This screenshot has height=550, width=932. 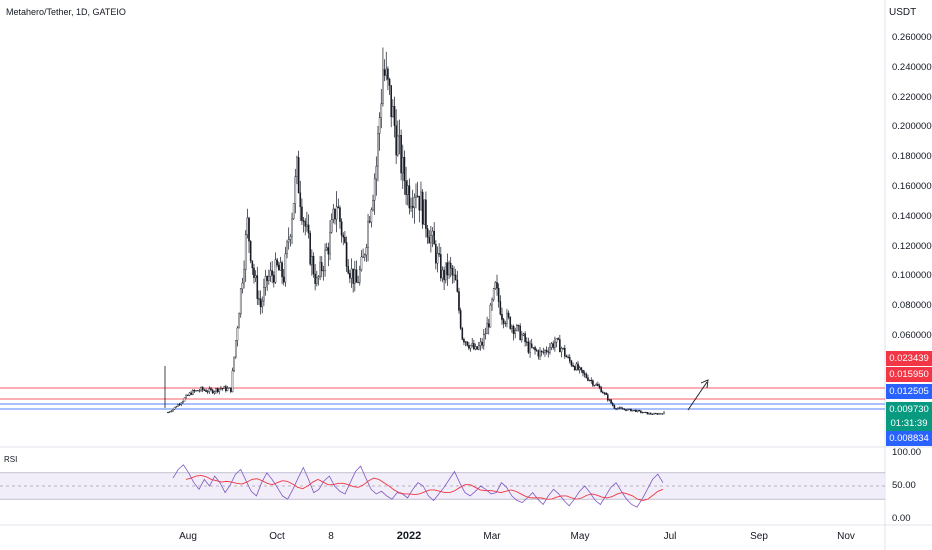 I want to click on x-tick-label: Jul, so click(x=670, y=536).